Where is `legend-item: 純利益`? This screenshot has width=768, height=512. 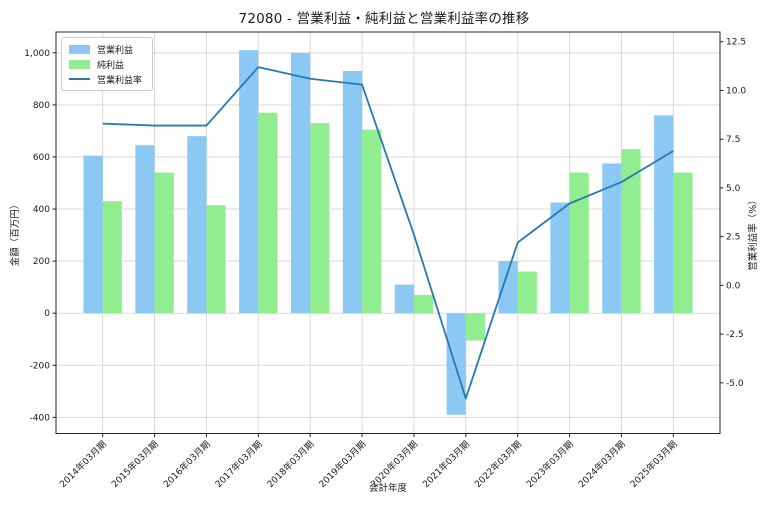 legend-item: 純利益 is located at coordinates (105, 64).